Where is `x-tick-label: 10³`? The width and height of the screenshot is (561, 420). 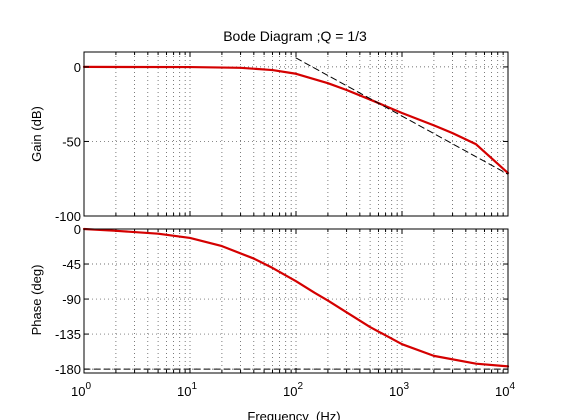 x-tick-label: 10³ is located at coordinates (399, 390).